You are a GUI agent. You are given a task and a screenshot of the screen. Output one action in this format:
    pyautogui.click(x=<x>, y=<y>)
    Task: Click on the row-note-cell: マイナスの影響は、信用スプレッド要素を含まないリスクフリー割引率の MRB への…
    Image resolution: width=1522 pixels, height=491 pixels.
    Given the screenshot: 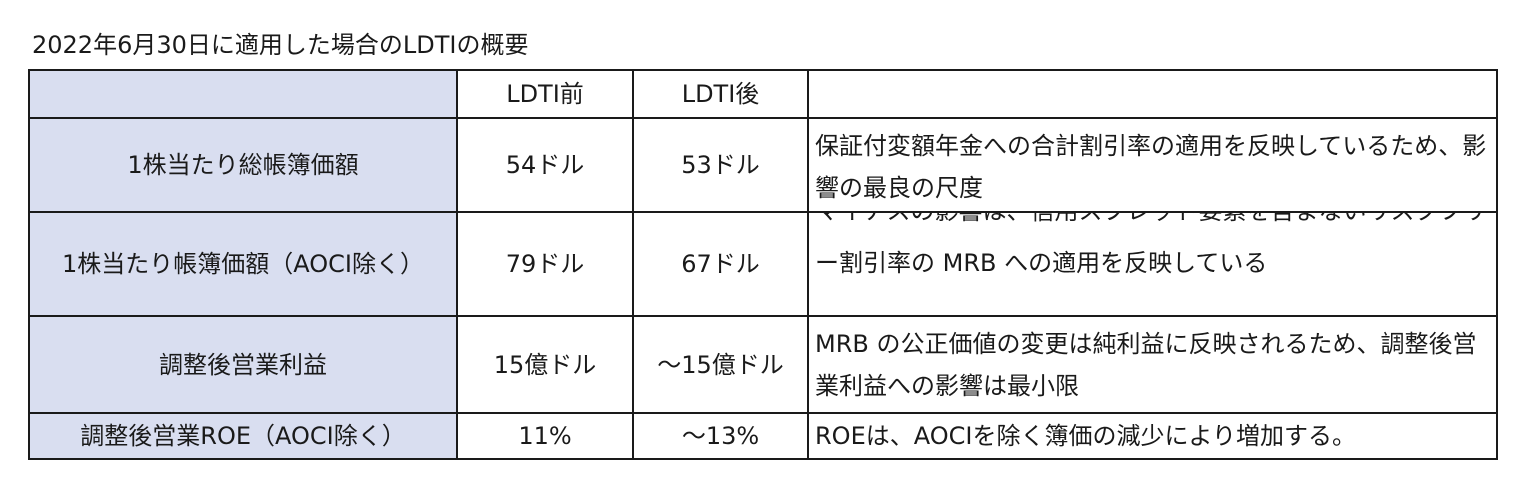 What is the action you would take?
    pyautogui.click(x=1152, y=264)
    